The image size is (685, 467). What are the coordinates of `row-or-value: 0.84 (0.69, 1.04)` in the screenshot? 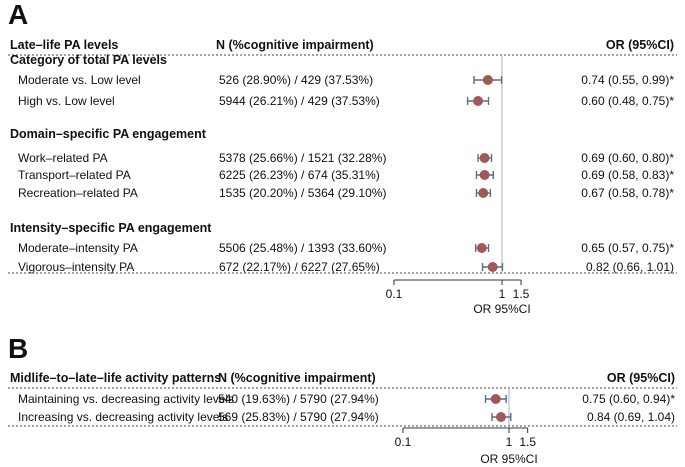 It's located at (631, 417).